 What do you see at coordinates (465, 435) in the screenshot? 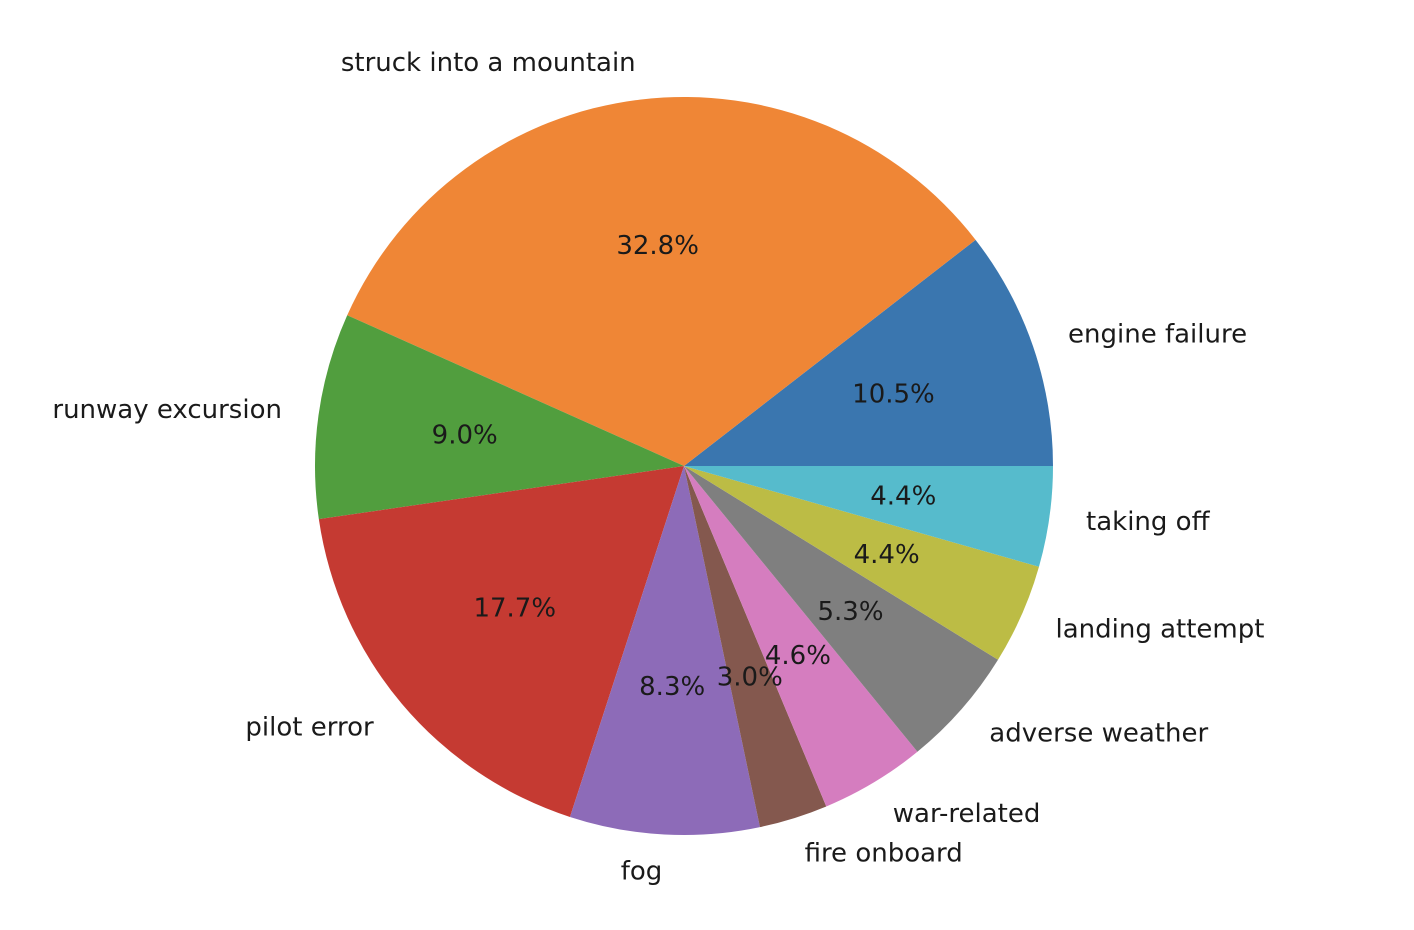
I see `pct-label-runway-excursion: 9.0%` at bounding box center [465, 435].